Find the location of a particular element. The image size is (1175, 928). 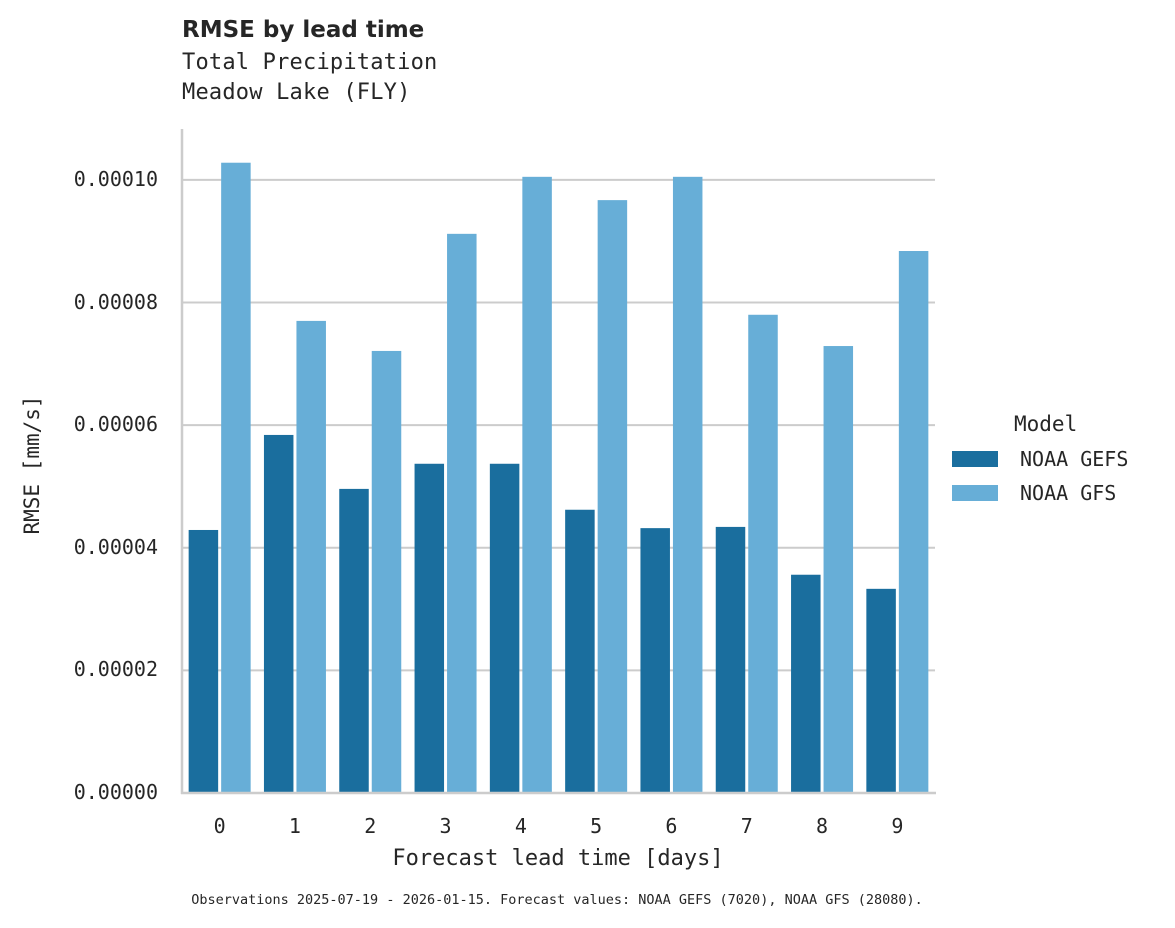

y-axis-label: RMSE [mm/s] is located at coordinates (32, 465).